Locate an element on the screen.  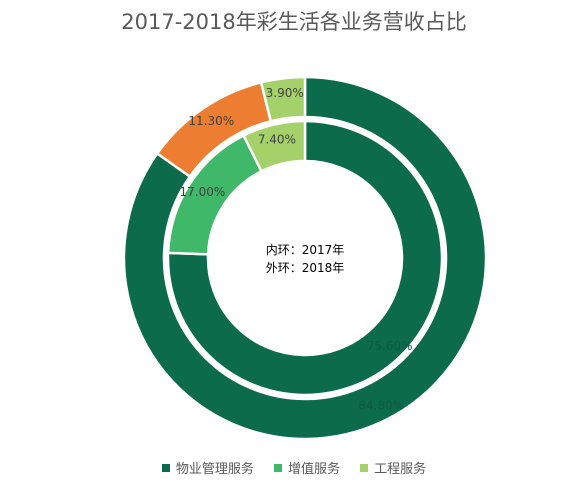
outer-data-label-2: 3.90% is located at coordinates (285, 93).